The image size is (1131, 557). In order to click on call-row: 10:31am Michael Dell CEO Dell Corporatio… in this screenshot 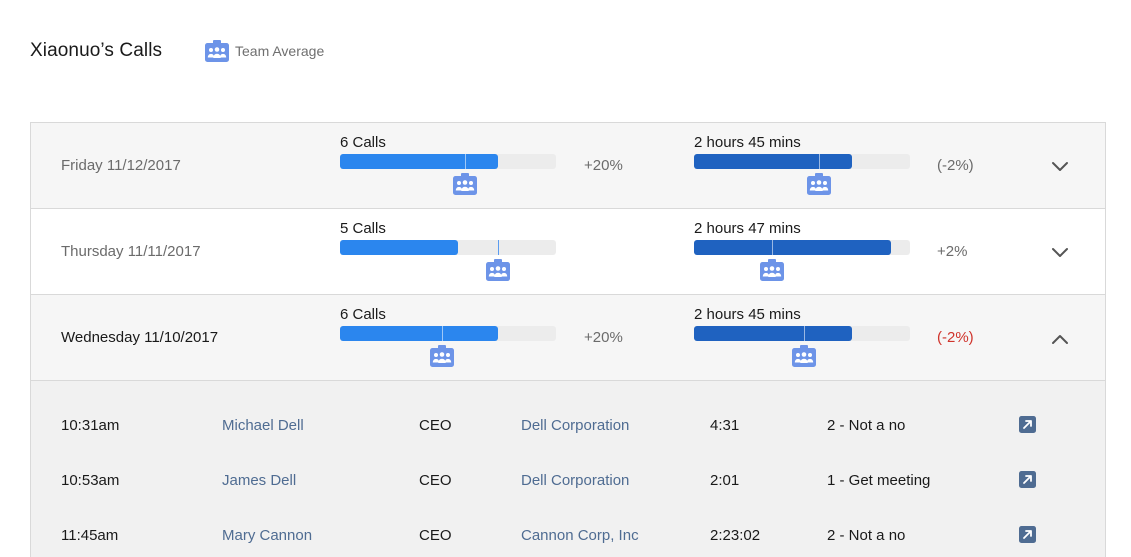, I will do `click(568, 426)`.